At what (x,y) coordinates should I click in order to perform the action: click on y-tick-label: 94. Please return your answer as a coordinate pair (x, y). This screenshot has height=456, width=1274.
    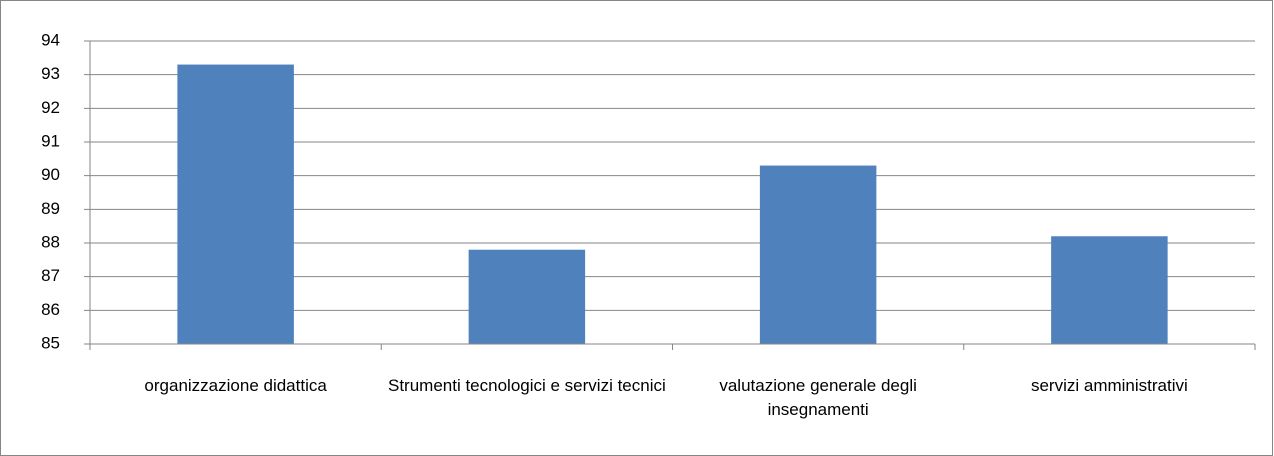
    Looking at the image, I should click on (50, 39).